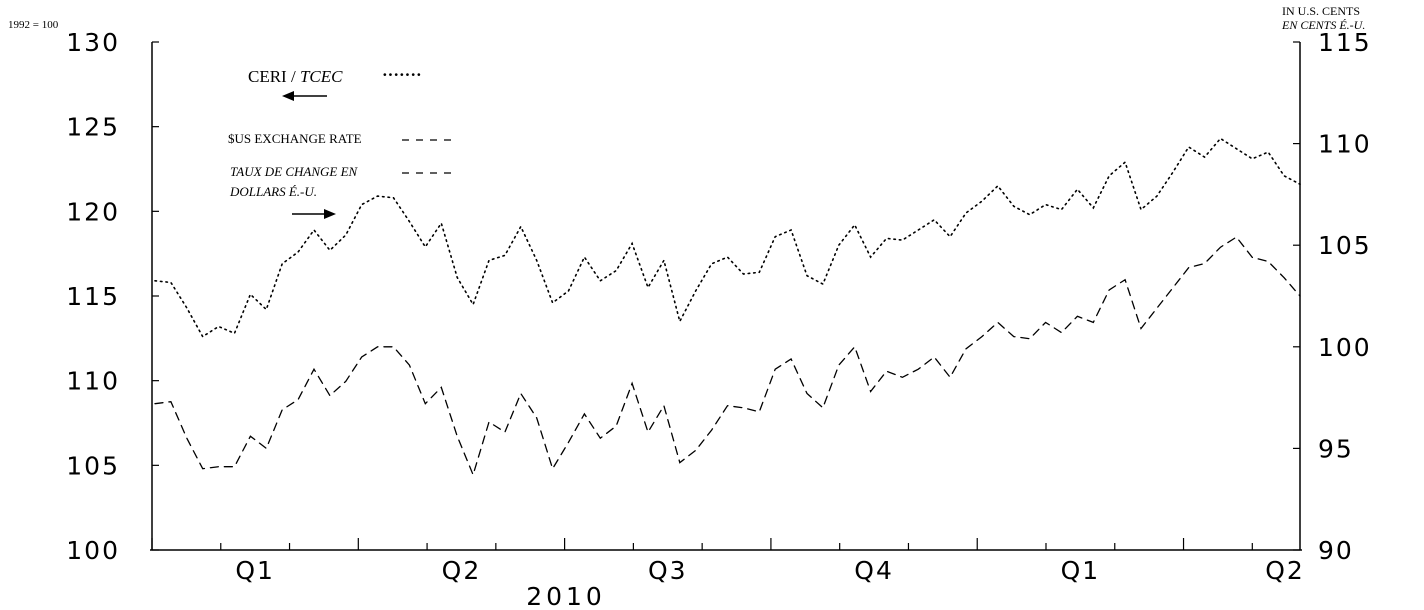 The image size is (1424, 610). I want to click on left-tick-label: 105, so click(93, 465).